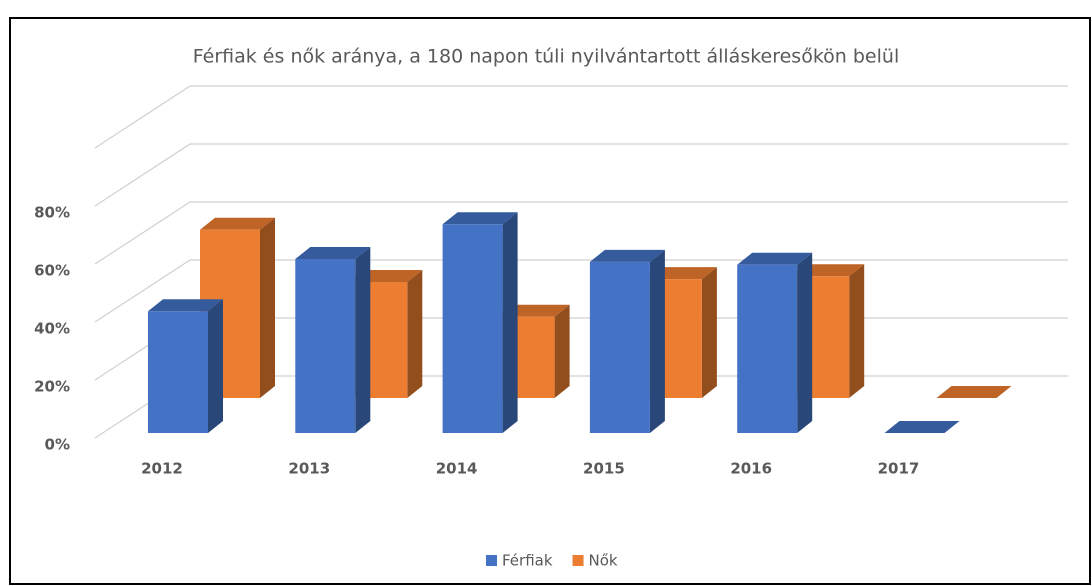 The image size is (1092, 586). I want to click on y-tick-label: 80%, so click(52, 213).